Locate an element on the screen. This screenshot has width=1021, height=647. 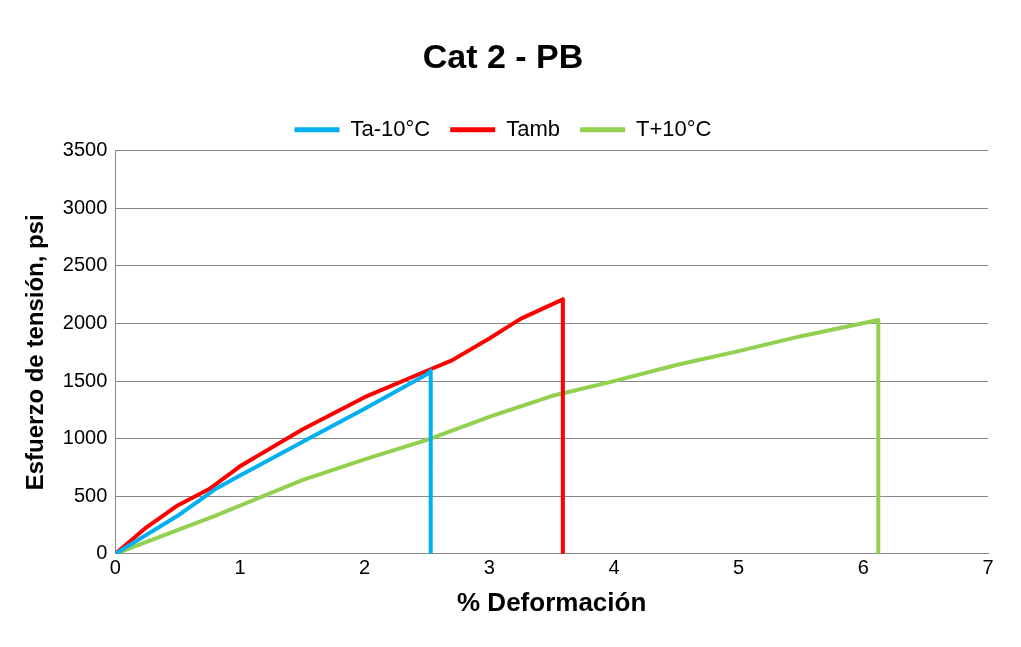
x-tick-label: 7 is located at coordinates (988, 567).